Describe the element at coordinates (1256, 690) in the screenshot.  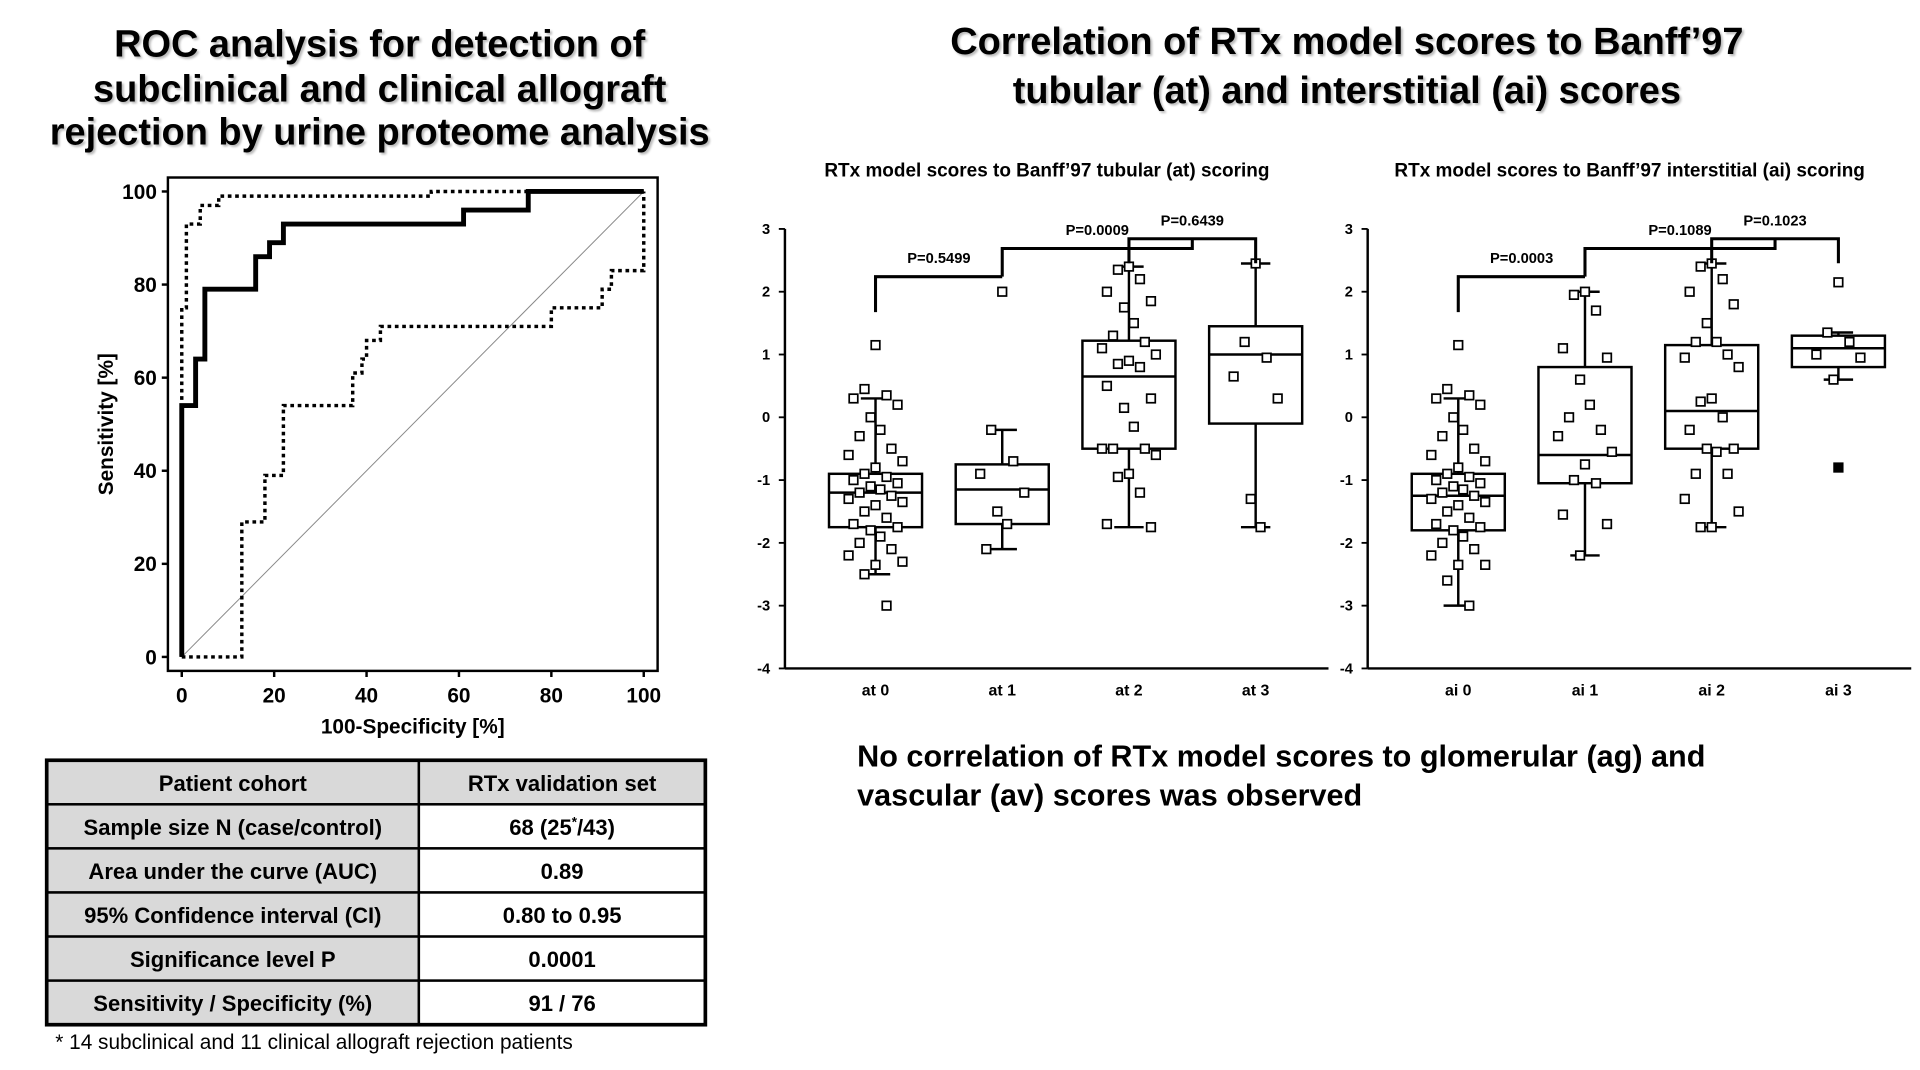
I see `x-tick-label: at 3` at that location.